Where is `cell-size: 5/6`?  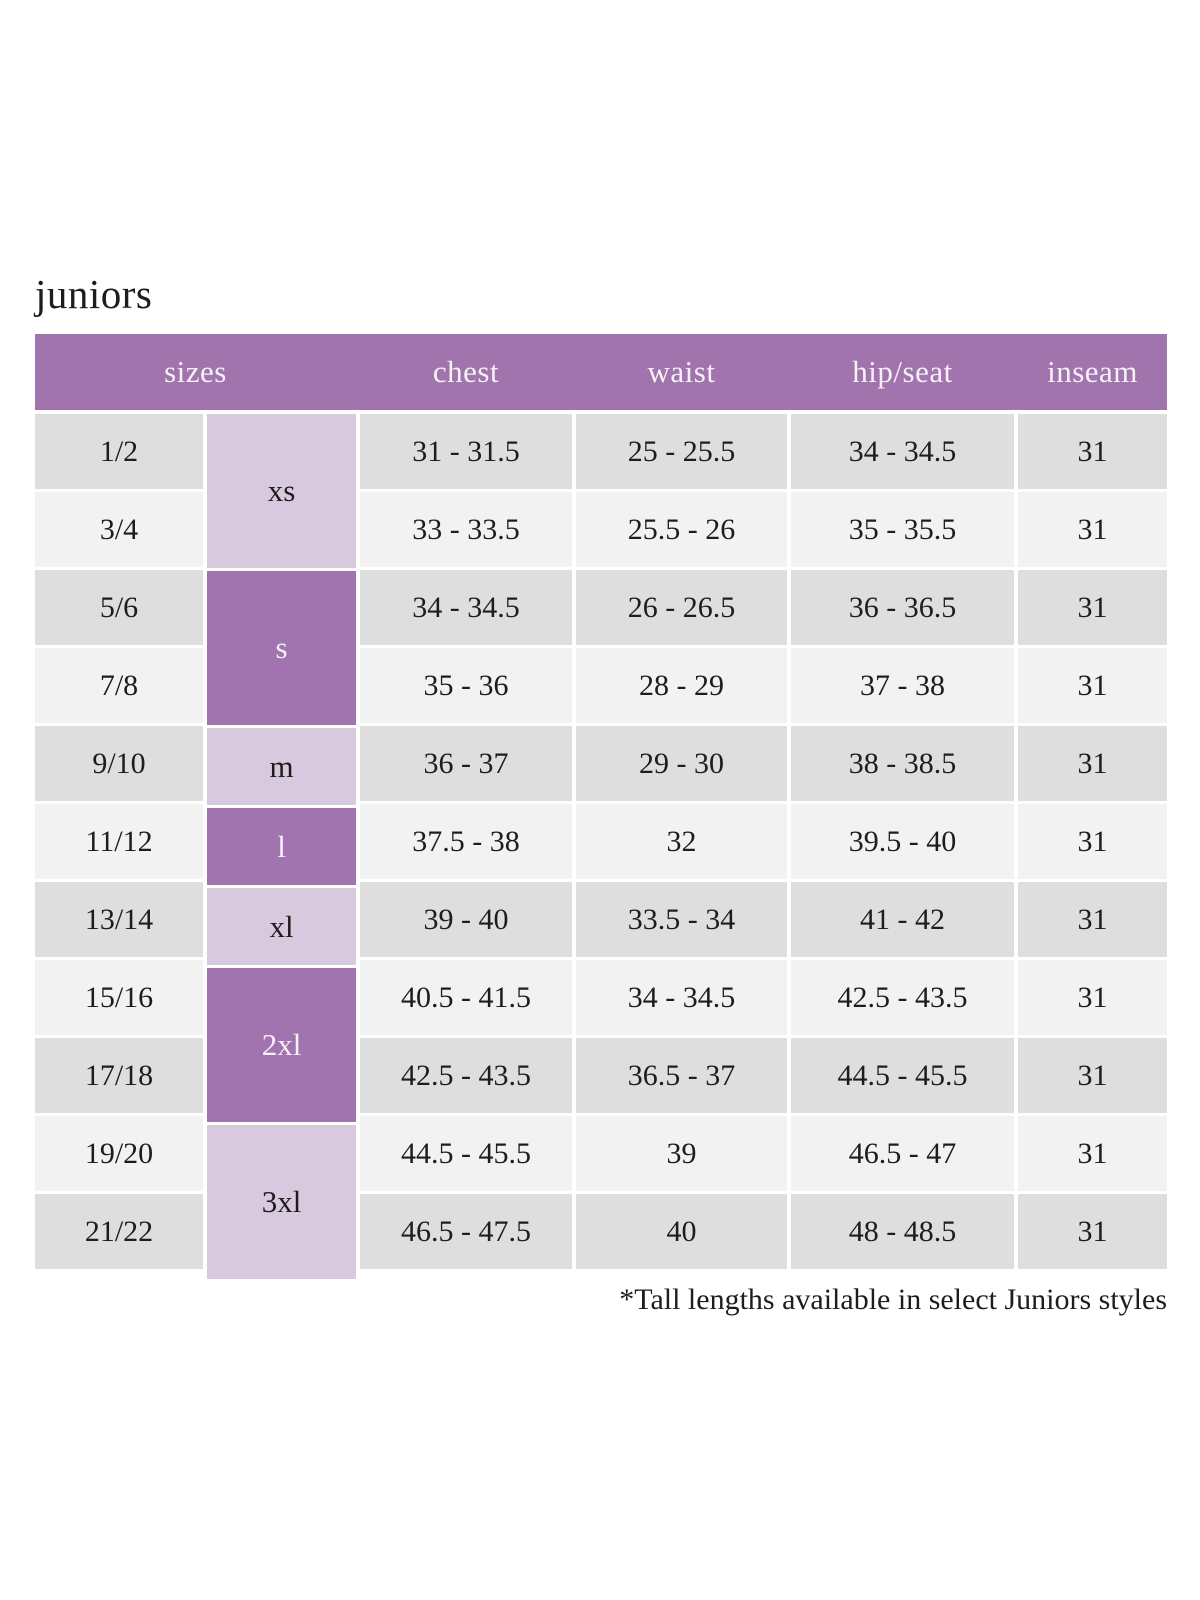 cell-size: 5/6 is located at coordinates (119, 607).